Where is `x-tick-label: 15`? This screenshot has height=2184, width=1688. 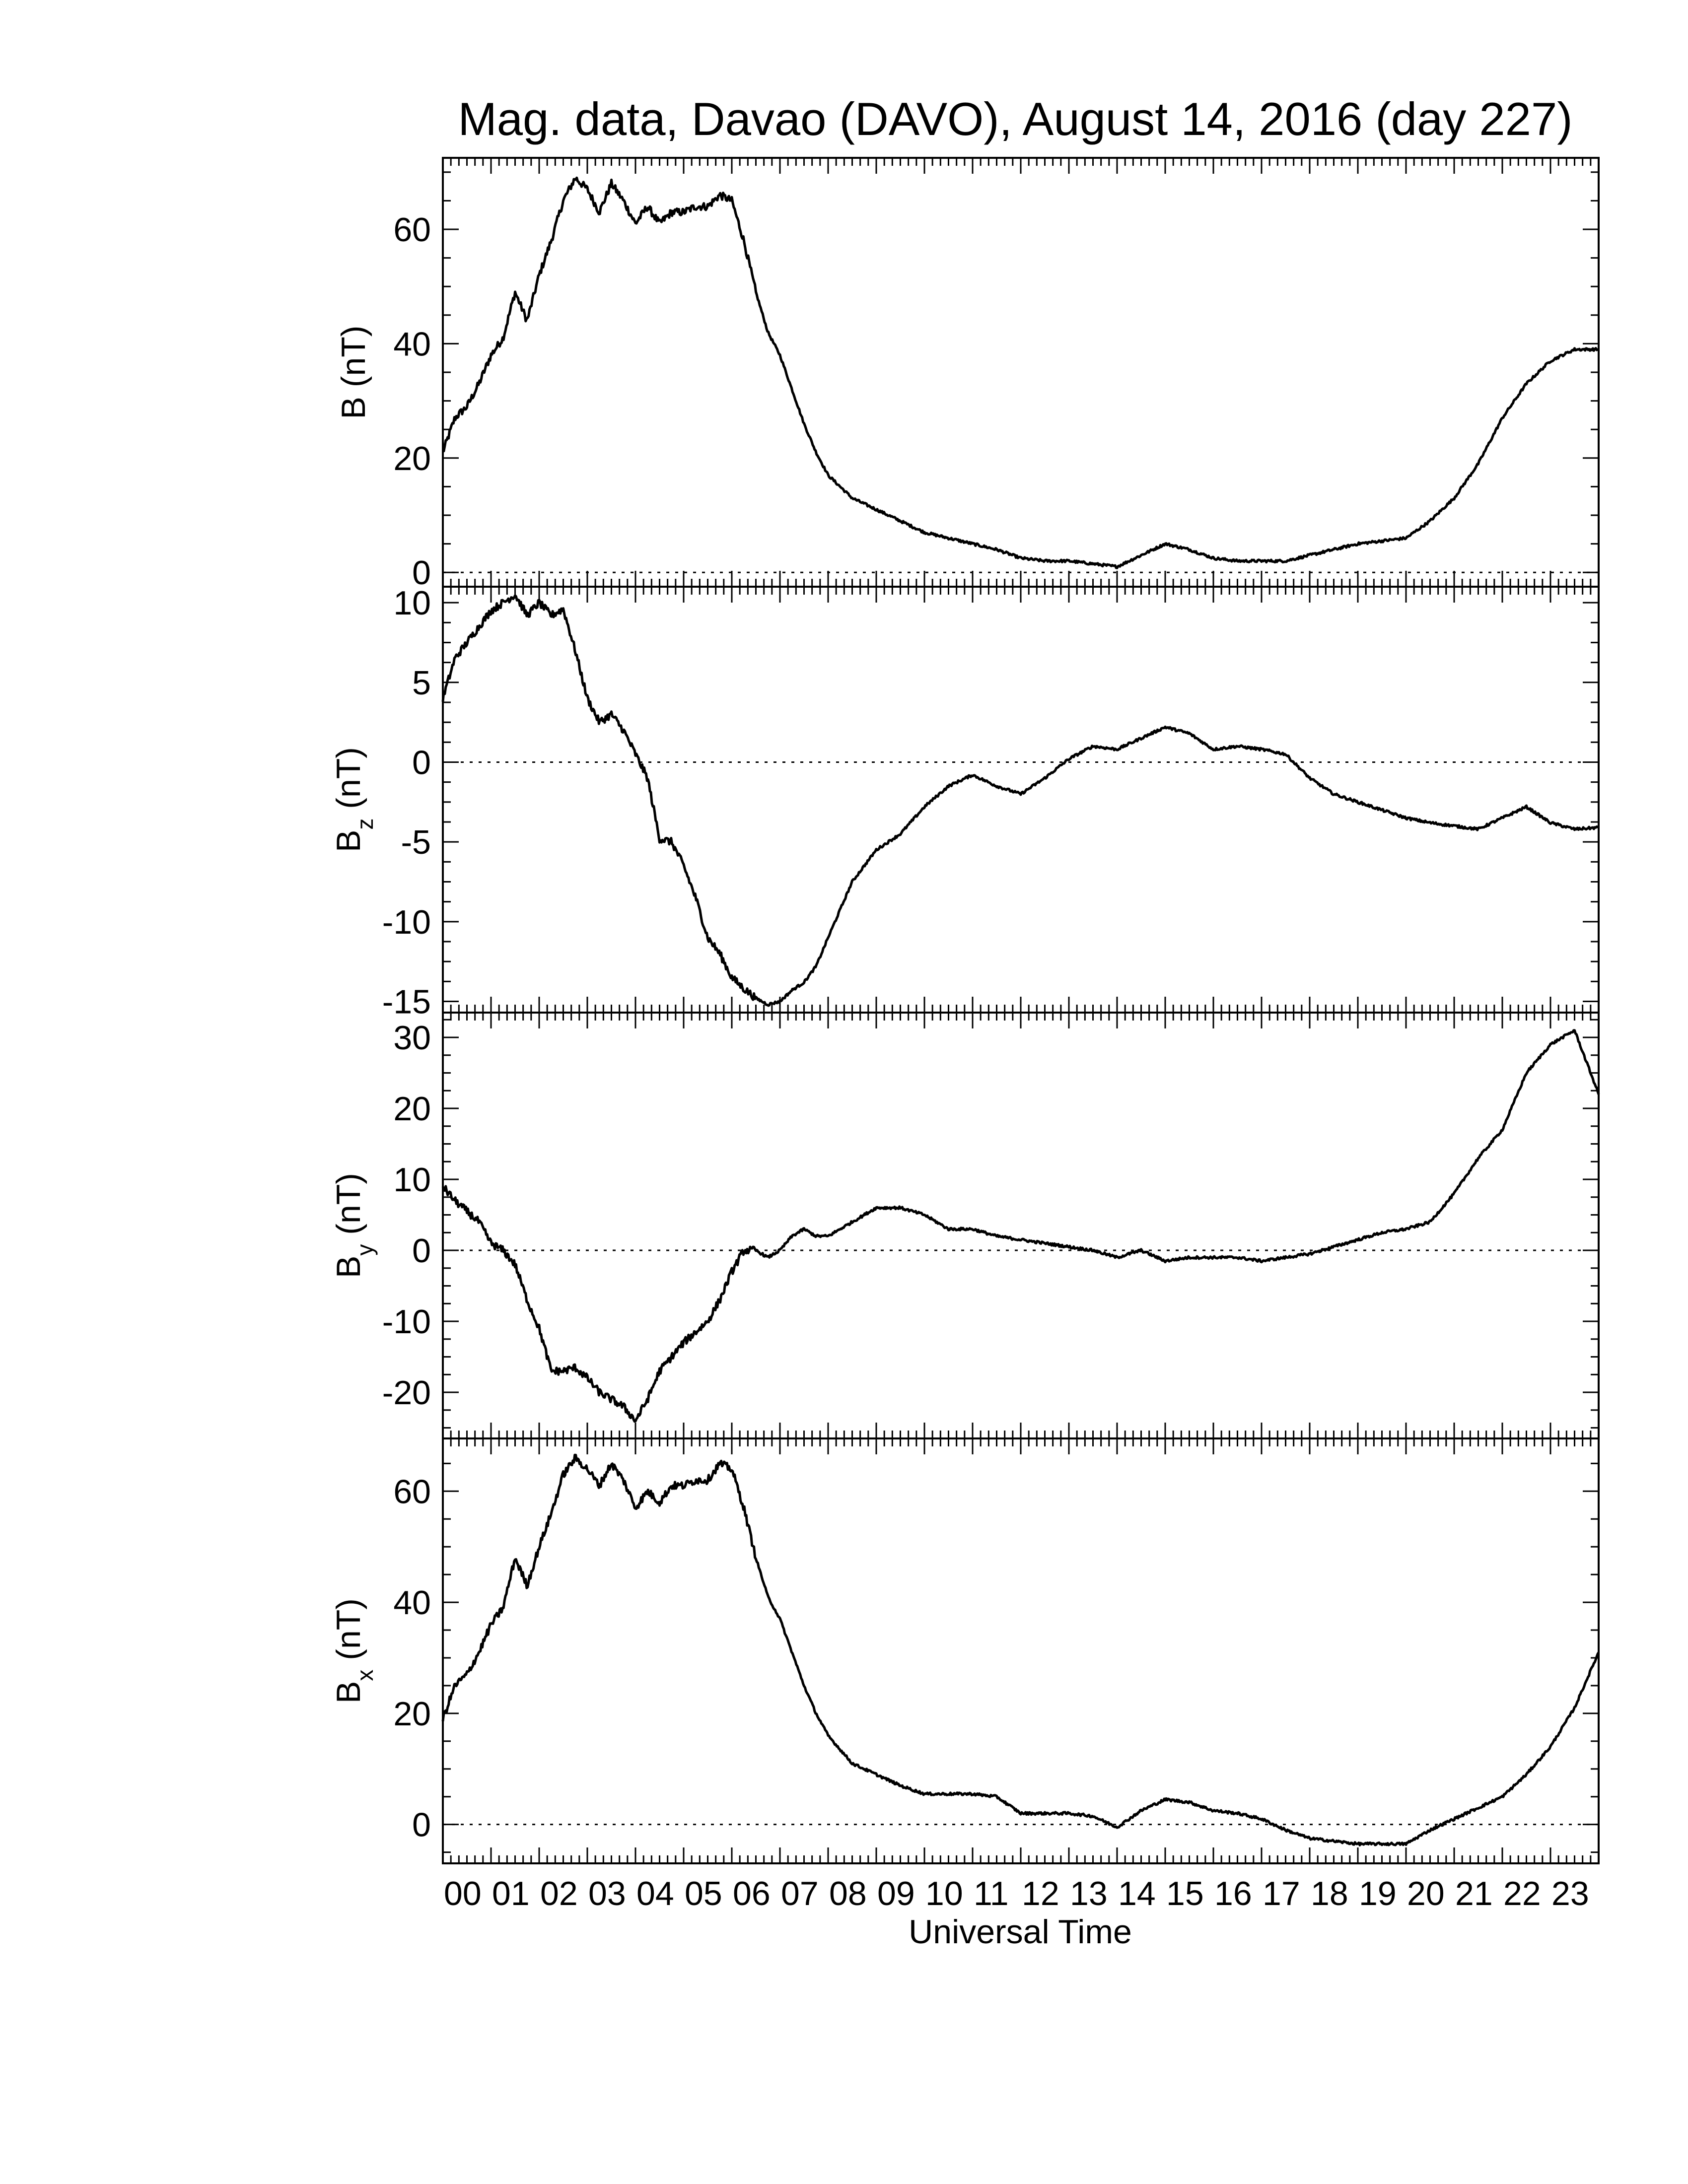
x-tick-label: 15 is located at coordinates (1185, 1893).